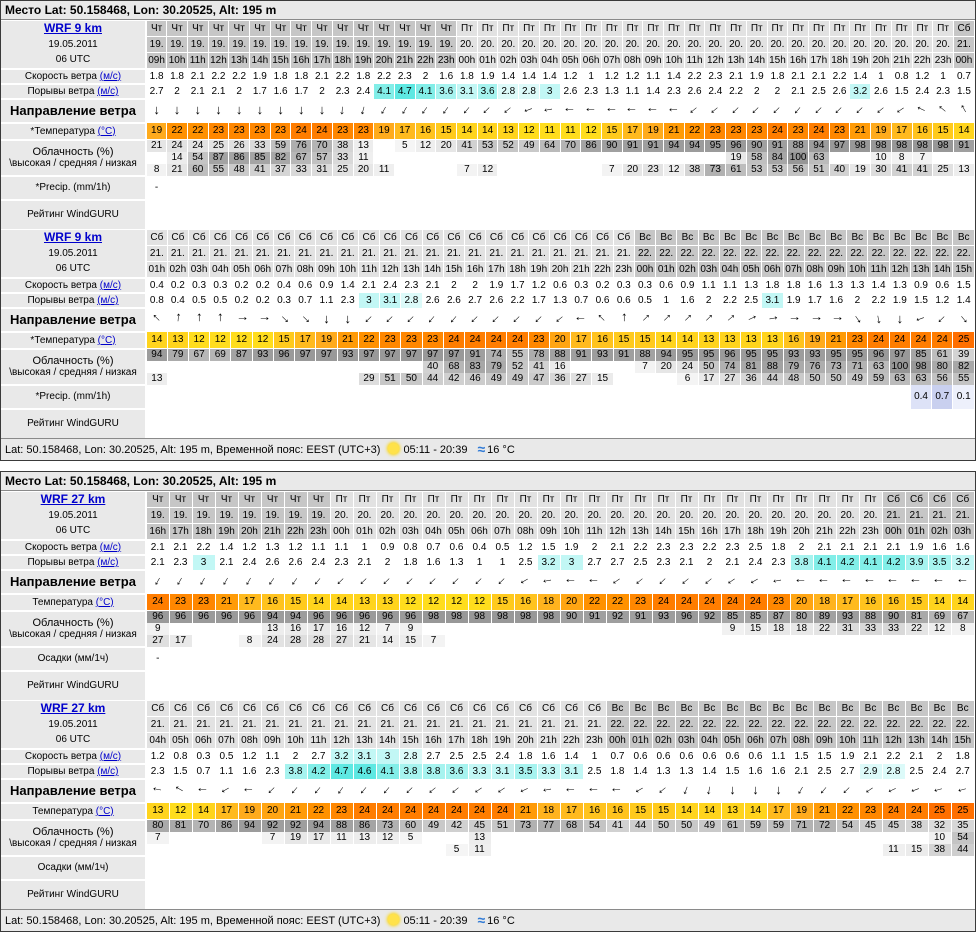  I want to click on cloud-low-cell: 15, so click(916, 850).